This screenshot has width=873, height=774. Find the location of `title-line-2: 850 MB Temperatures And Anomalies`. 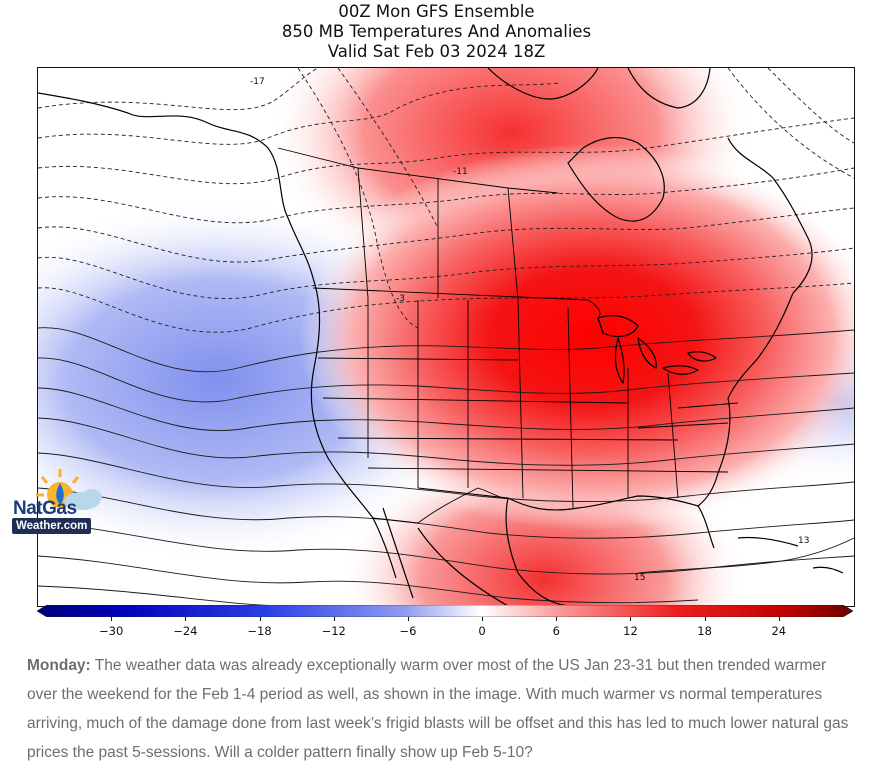

title-line-2: 850 MB Temperatures And Anomalies is located at coordinates (436, 31).